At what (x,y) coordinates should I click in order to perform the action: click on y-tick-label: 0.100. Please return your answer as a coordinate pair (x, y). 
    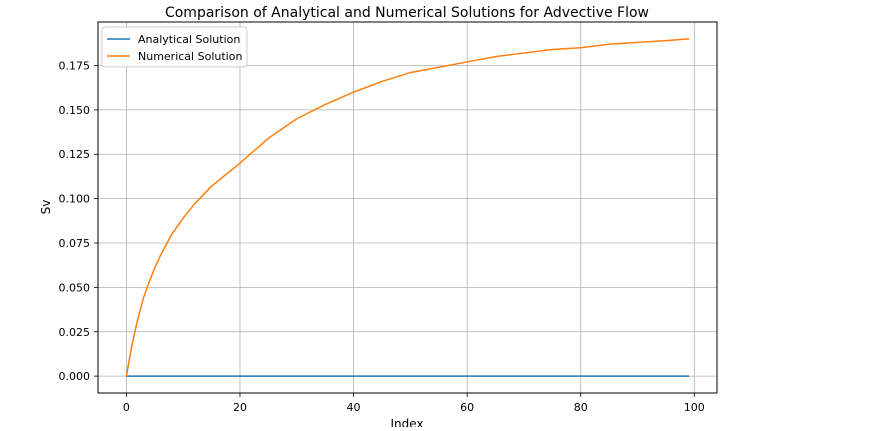
    Looking at the image, I should click on (75, 199).